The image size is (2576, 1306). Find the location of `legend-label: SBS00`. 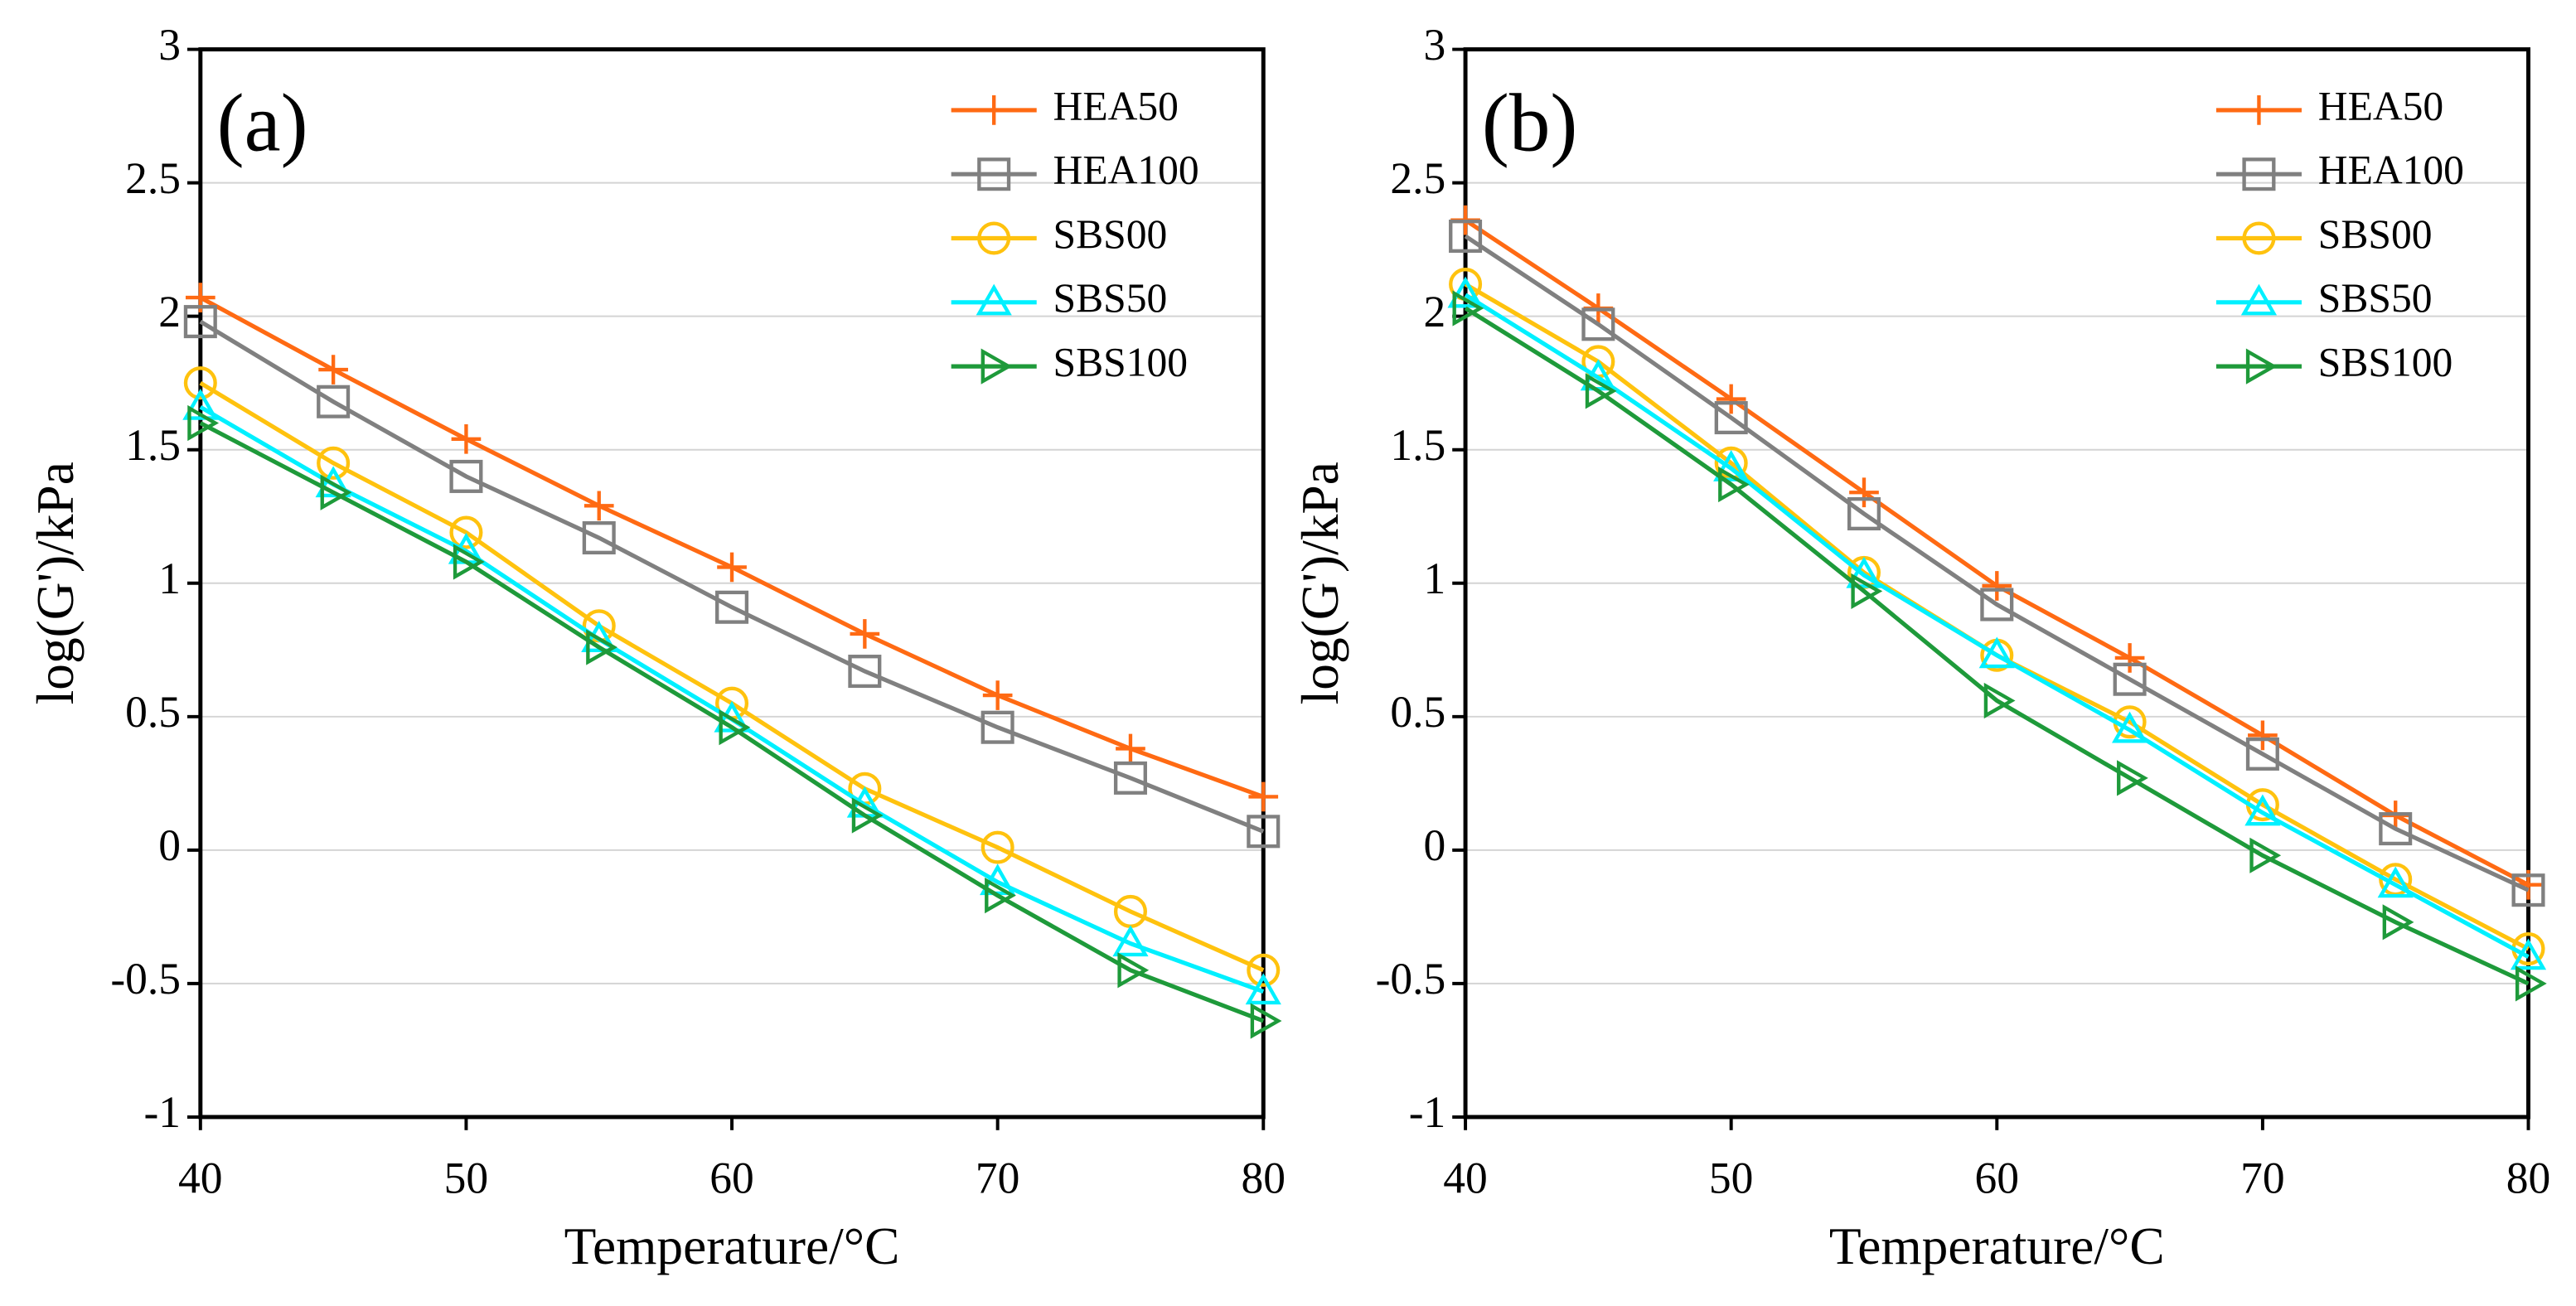

legend-label: SBS00 is located at coordinates (1110, 234).